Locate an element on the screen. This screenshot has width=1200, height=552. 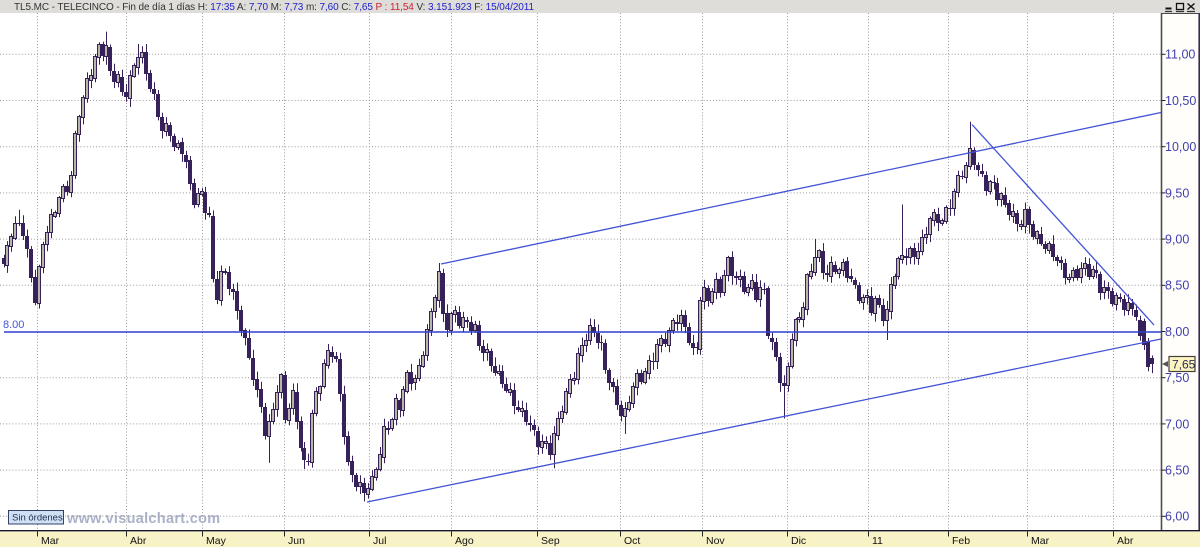
svg-text: Sin órdenes is located at coordinates (37, 518).